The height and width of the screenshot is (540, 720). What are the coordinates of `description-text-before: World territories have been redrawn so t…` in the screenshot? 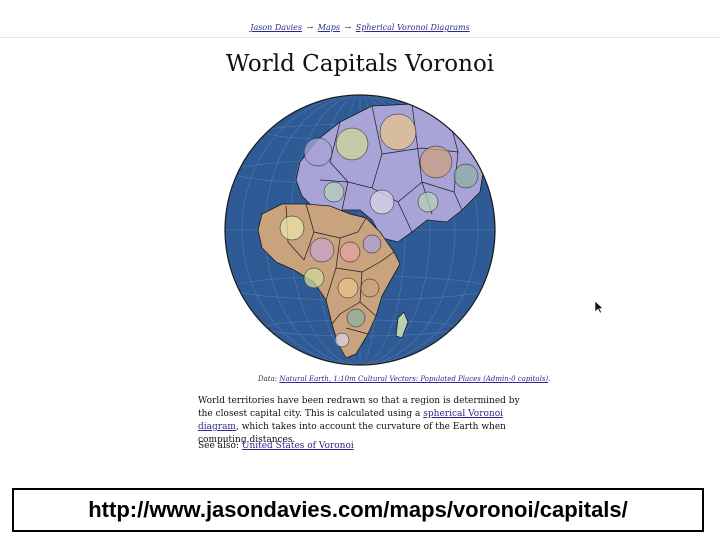 It's located at (359, 407).